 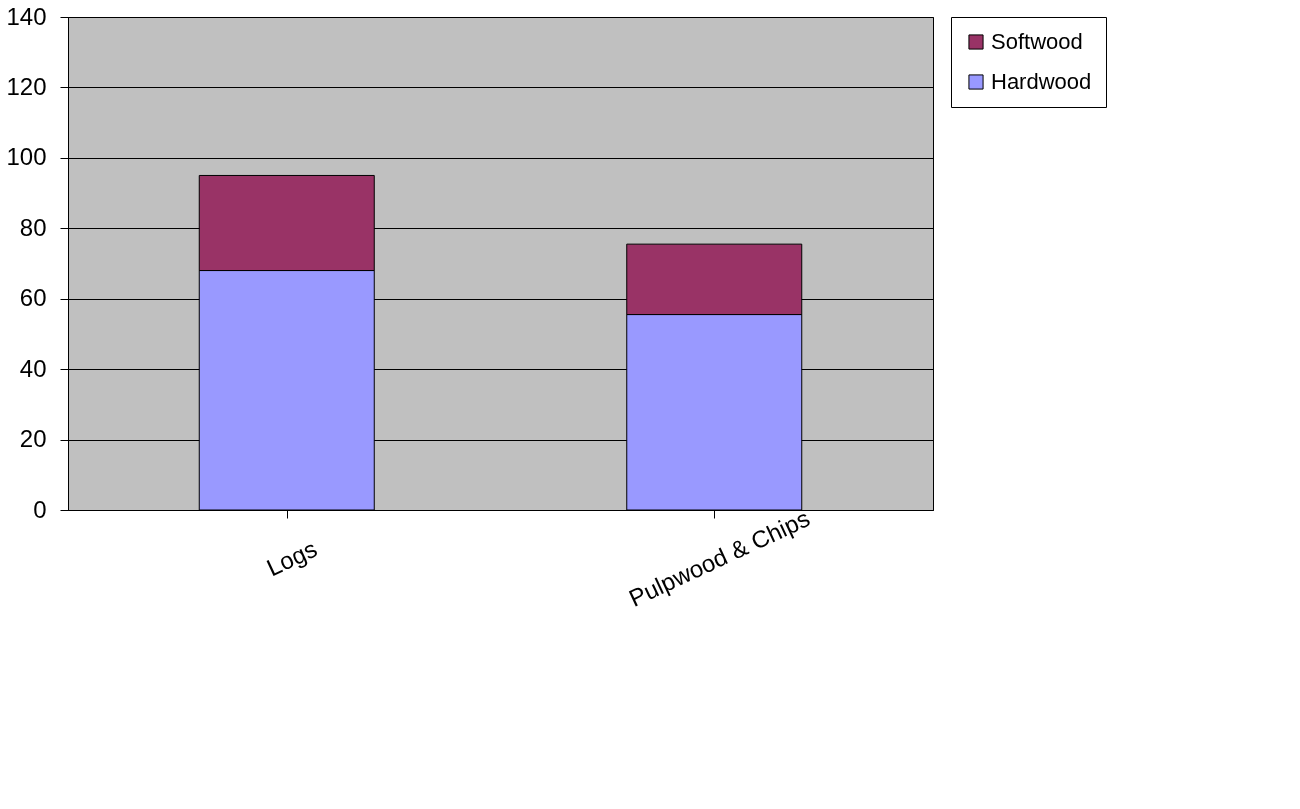 I want to click on y-tick-label: 80, so click(x=33, y=227).